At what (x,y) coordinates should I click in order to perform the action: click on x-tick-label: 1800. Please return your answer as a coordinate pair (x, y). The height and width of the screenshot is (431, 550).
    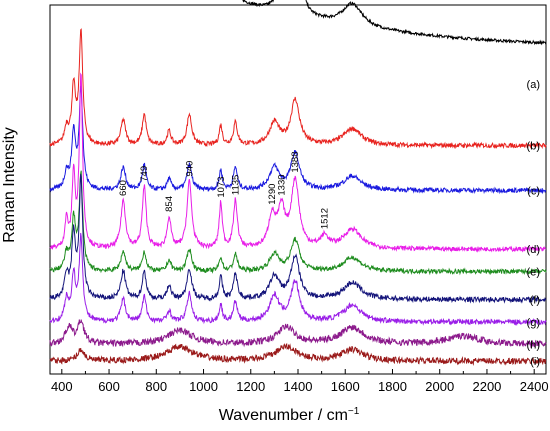
    Looking at the image, I should click on (392, 386).